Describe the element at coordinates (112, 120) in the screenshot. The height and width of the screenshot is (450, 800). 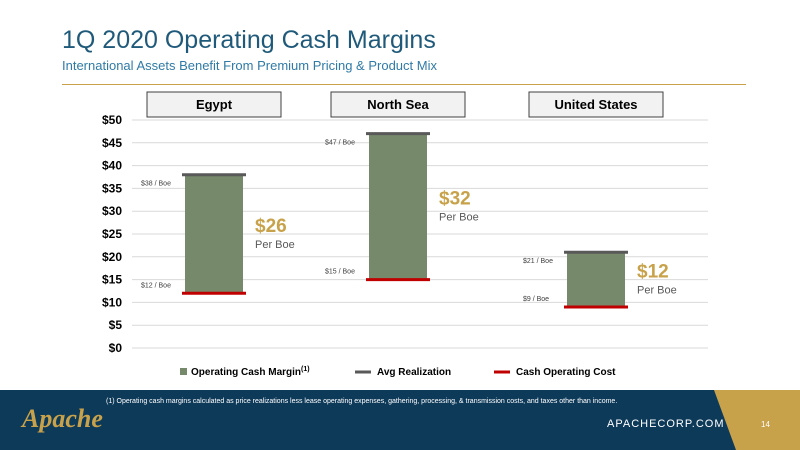
I see `y-tick-label: $50` at that location.